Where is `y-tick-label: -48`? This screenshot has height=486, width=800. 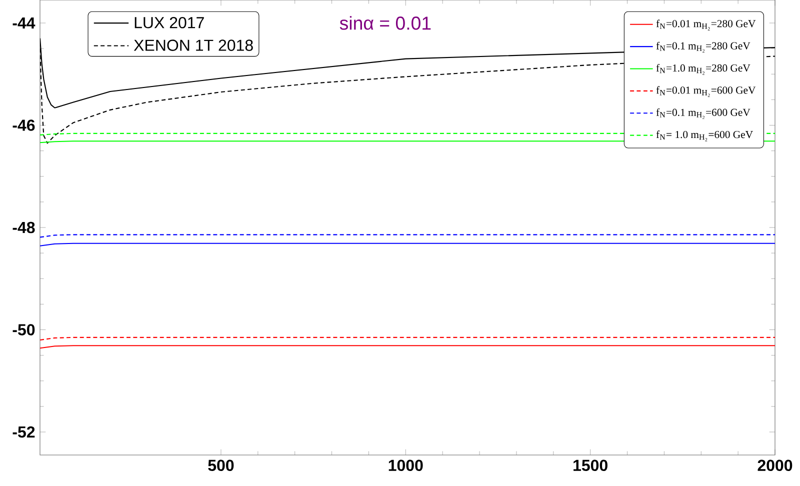
y-tick-label: -48 is located at coordinates (23, 228).